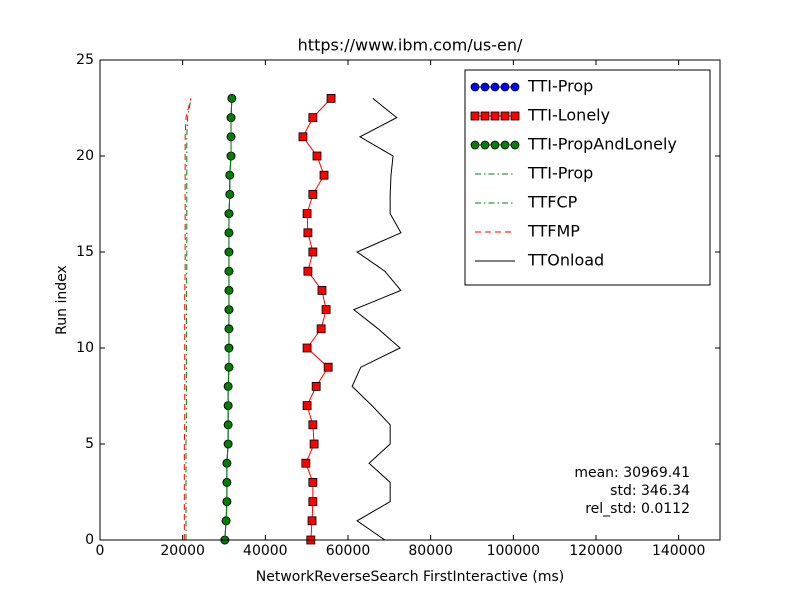 The image size is (800, 600). Describe the element at coordinates (650, 491) in the screenshot. I see `stat-annotation: std: 346.34` at that location.